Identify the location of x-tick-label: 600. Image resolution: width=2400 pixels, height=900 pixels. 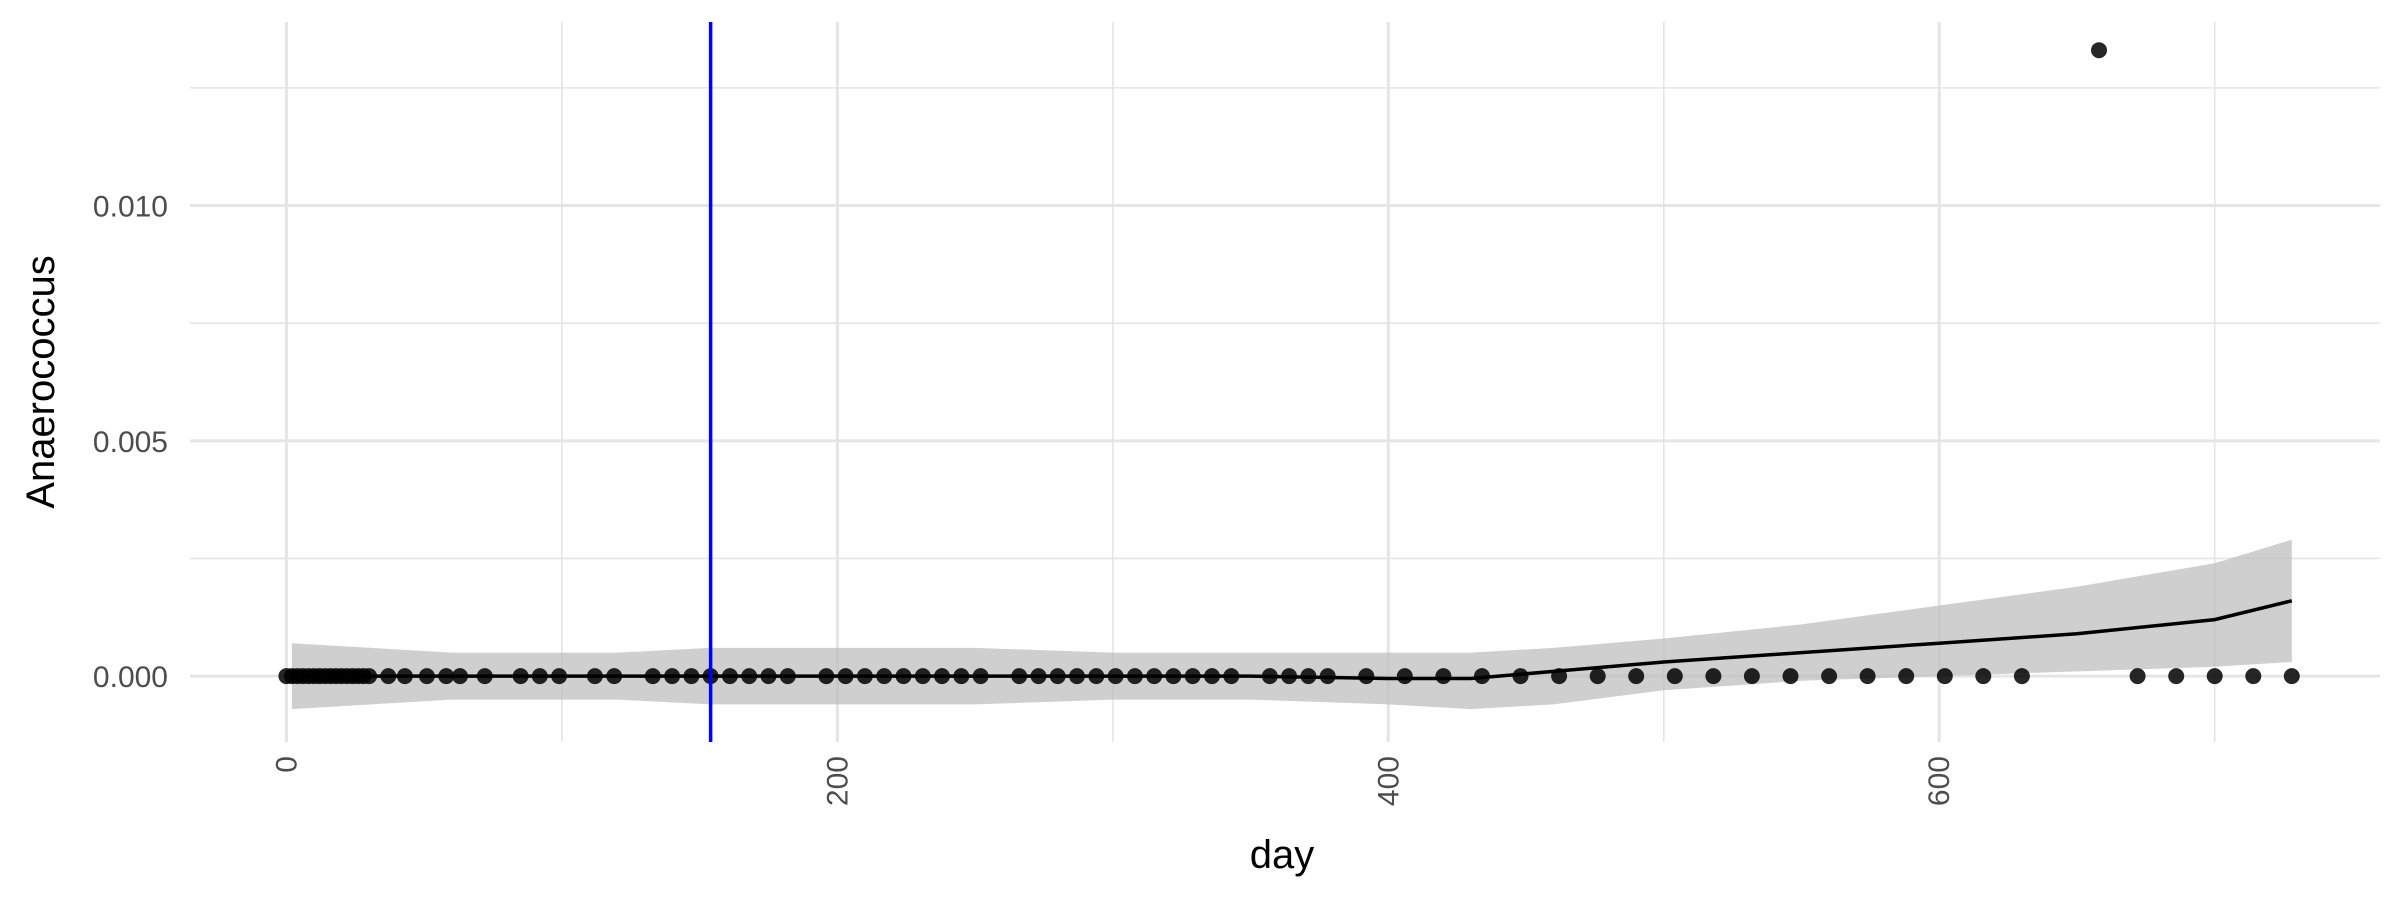
(1939, 781).